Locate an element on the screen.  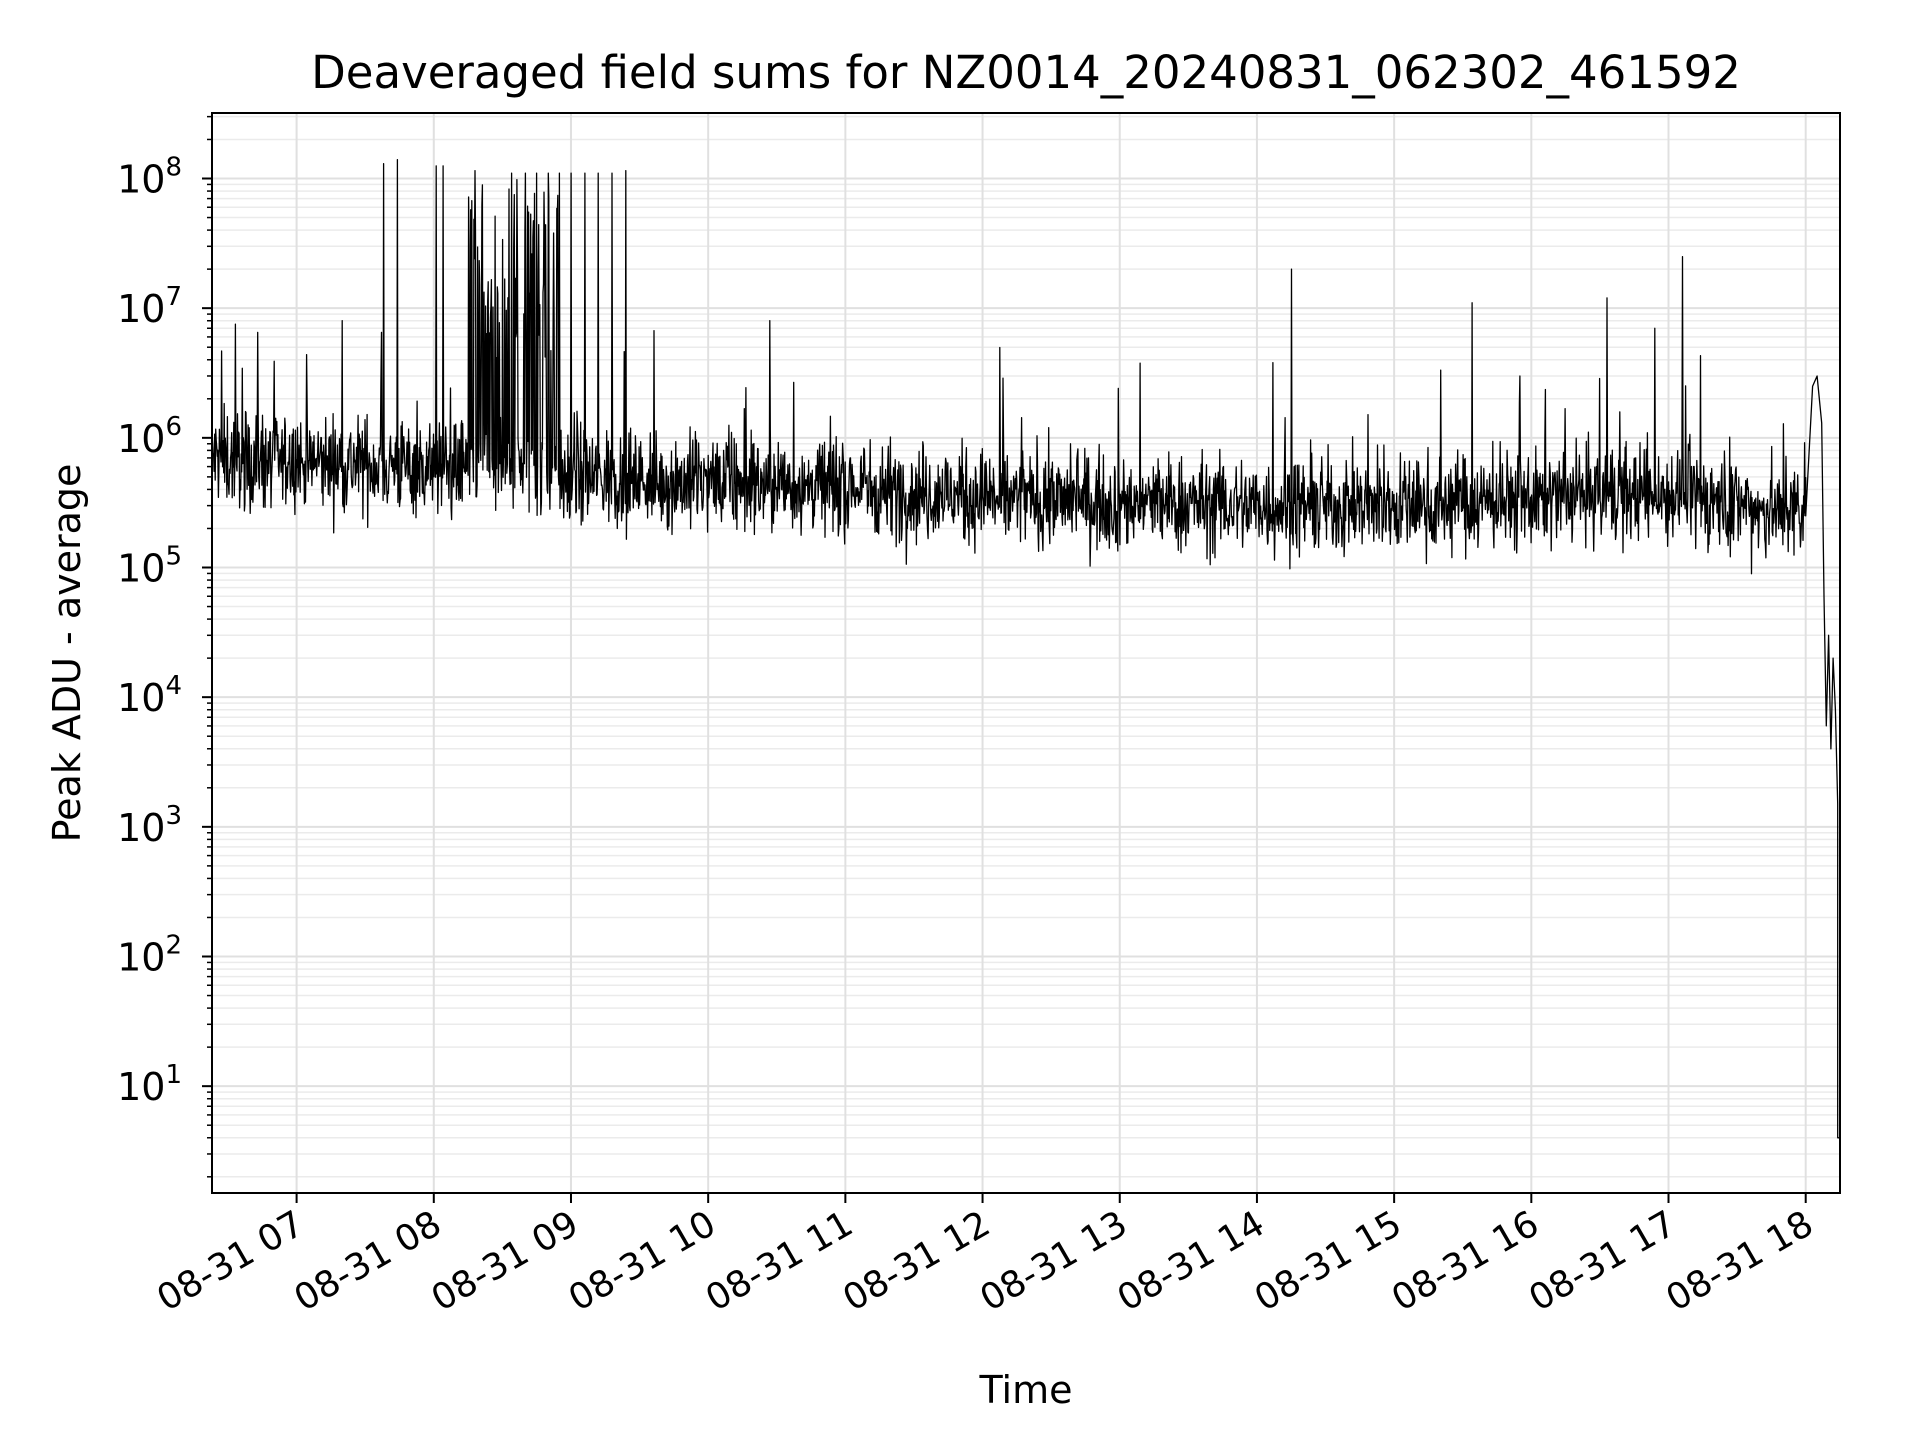
y-tick-exponent: 2 is located at coordinates (173, 946).